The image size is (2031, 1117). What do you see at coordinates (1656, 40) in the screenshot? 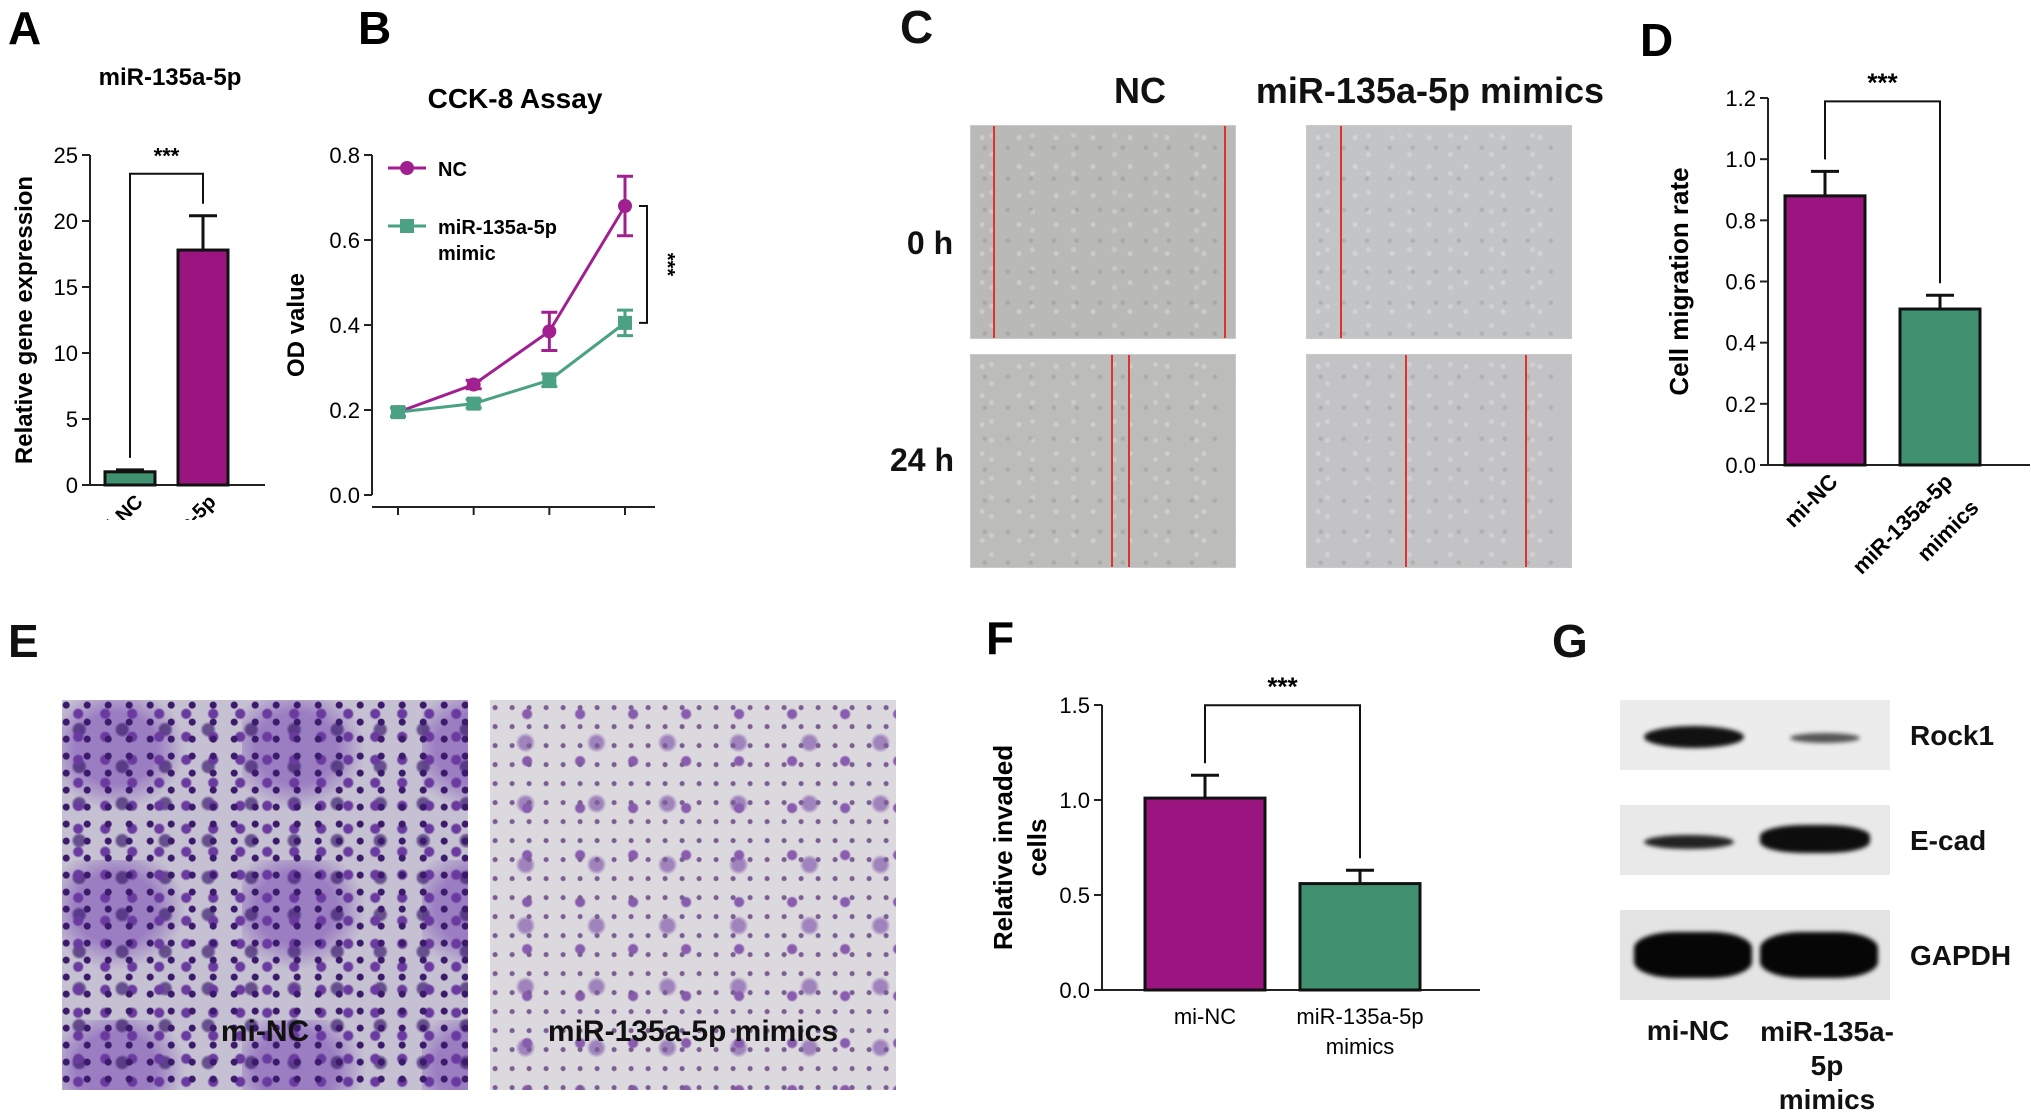
I see `panel-d-label: D` at bounding box center [1656, 40].